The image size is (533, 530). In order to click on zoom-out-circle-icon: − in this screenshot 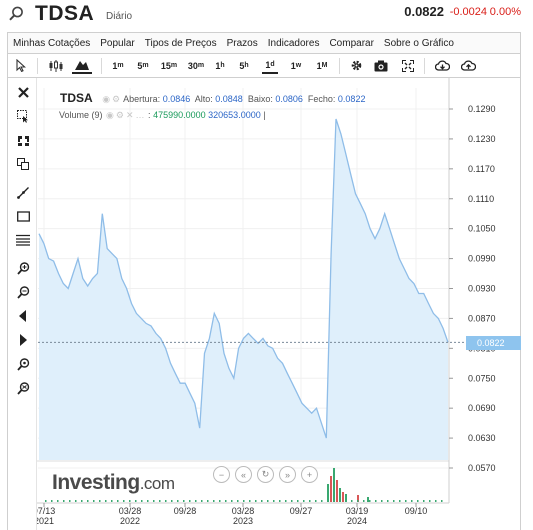, I will do `click(221, 474)`.